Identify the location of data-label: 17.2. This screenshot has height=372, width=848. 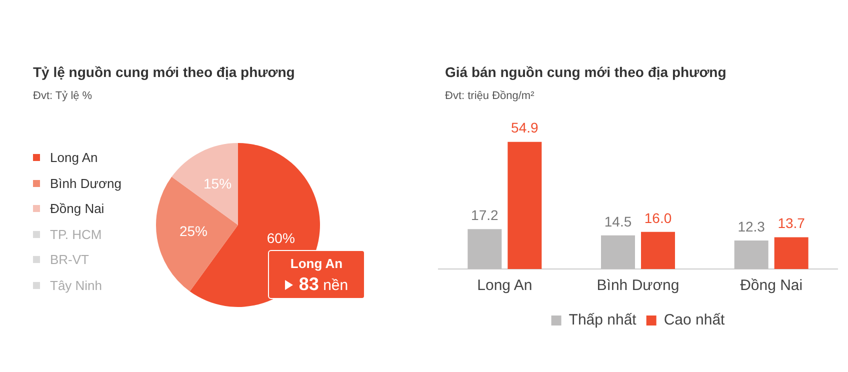
(485, 215).